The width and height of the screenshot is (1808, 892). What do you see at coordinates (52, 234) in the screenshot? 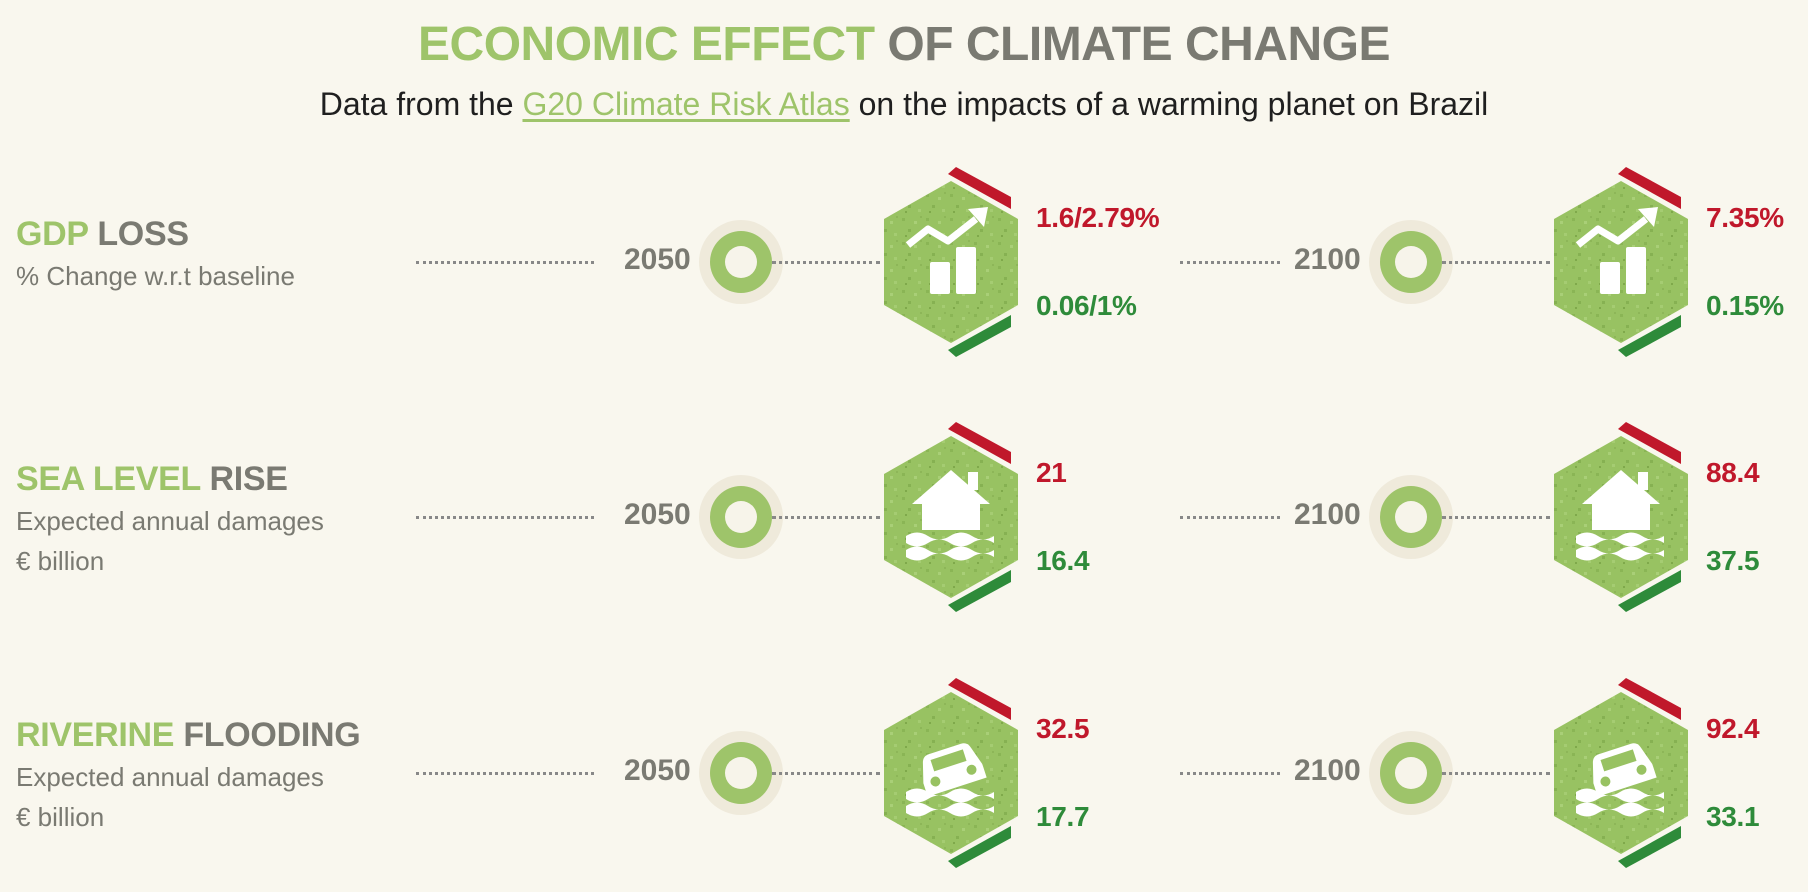
I see `row-title-green: GDP` at bounding box center [52, 234].